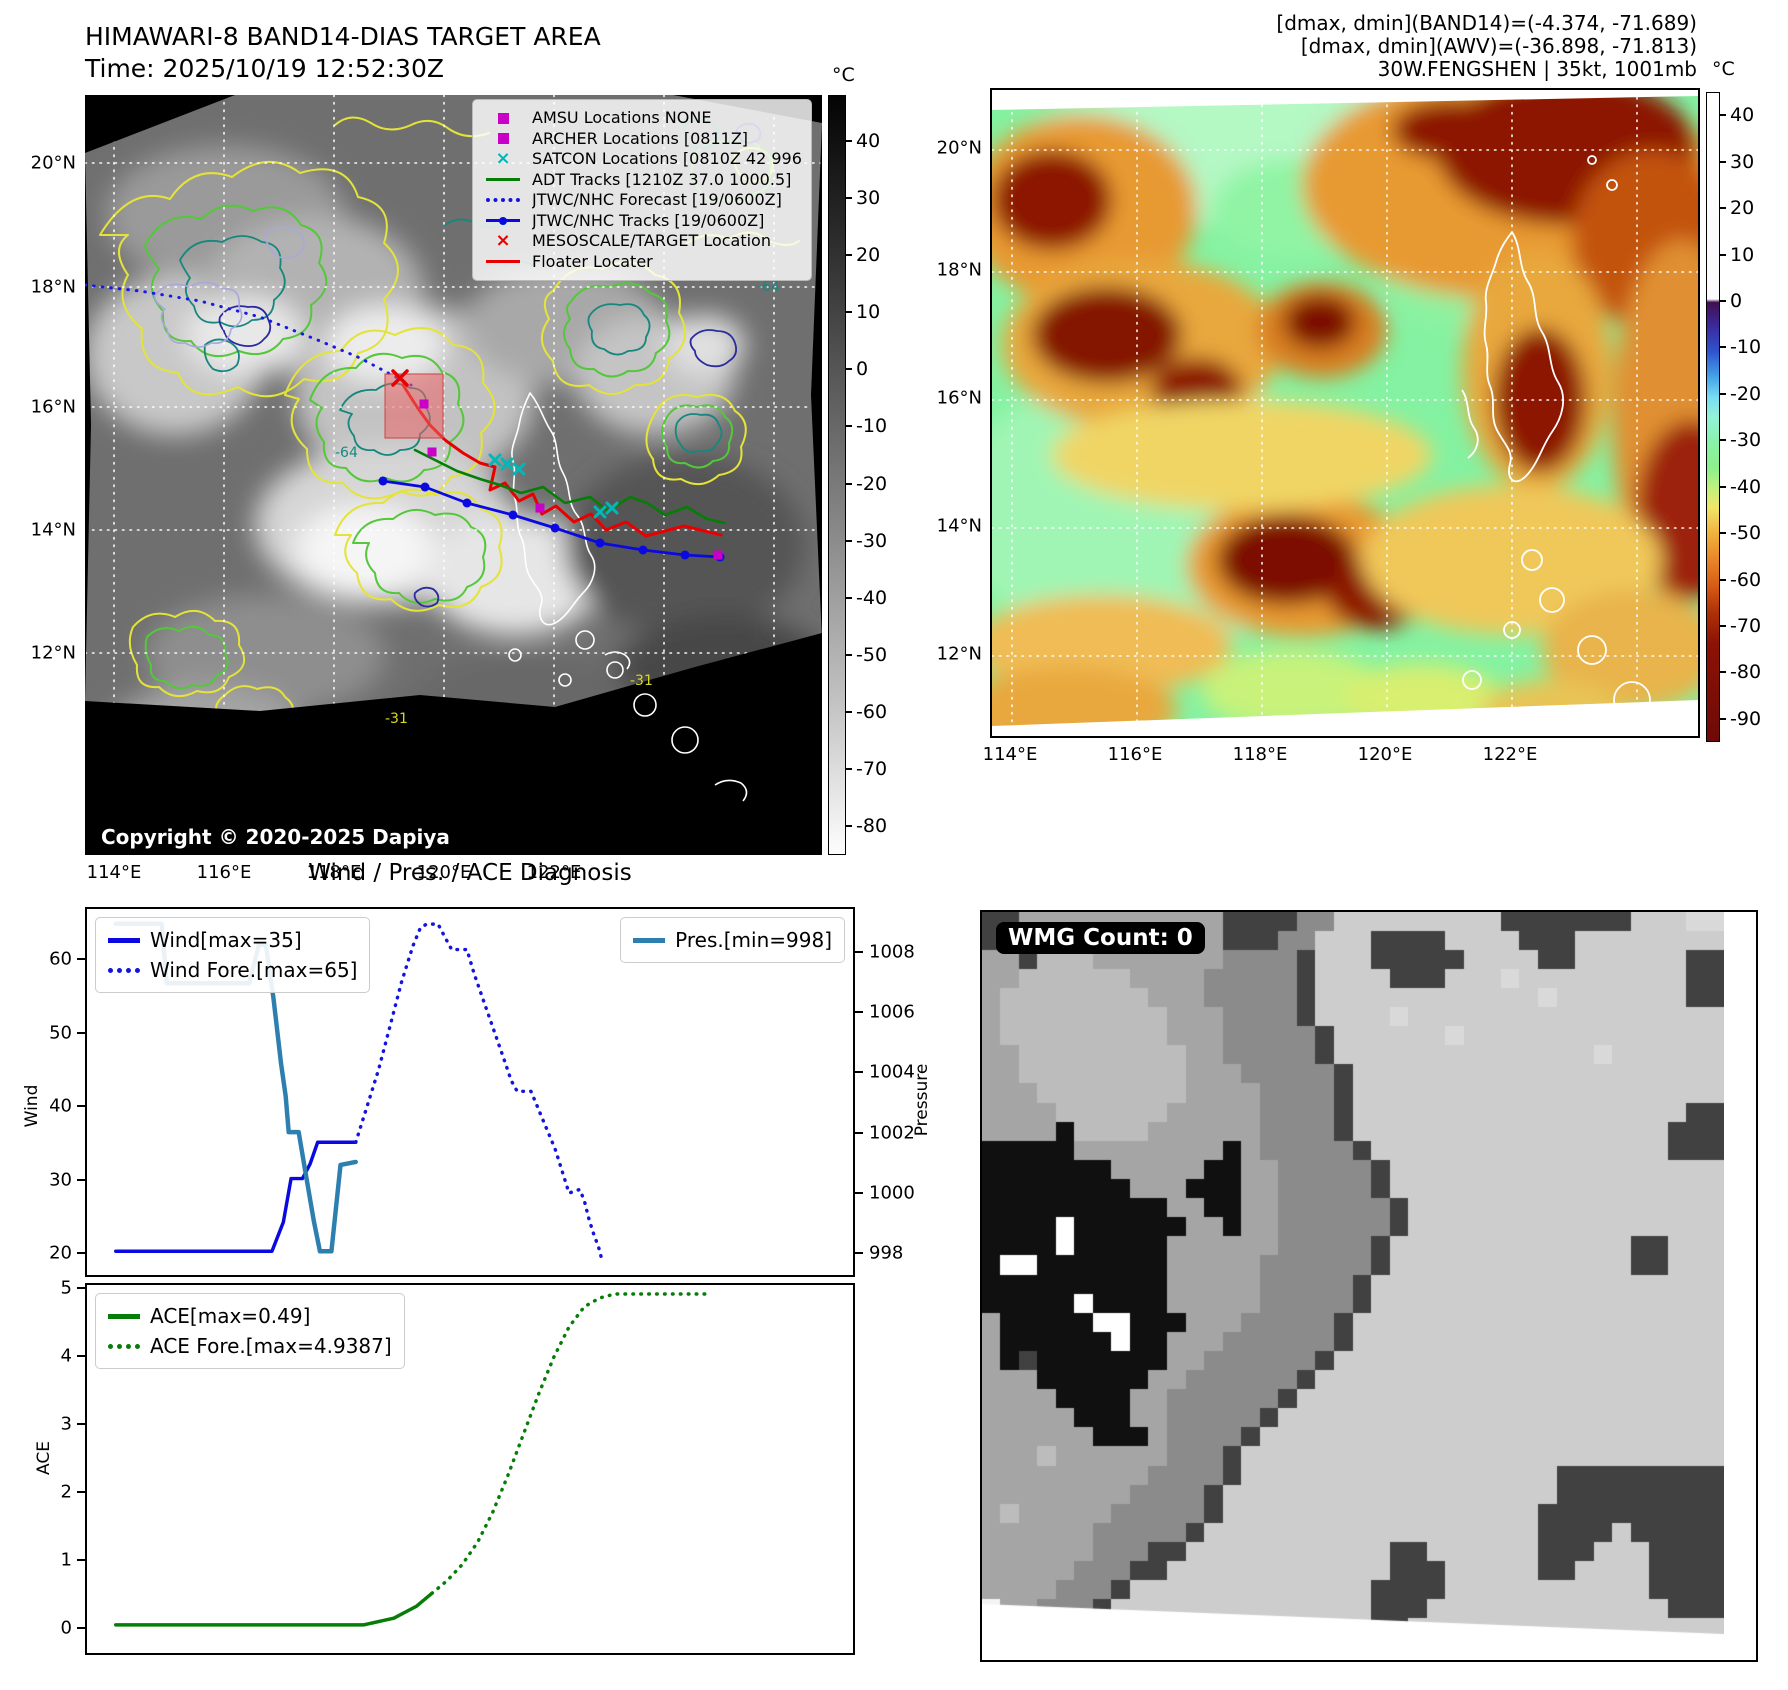 The width and height of the screenshot is (1788, 1690). Describe the element at coordinates (1723, 69) in the screenshot. I see `right-colorbar-unit: °C` at that location.